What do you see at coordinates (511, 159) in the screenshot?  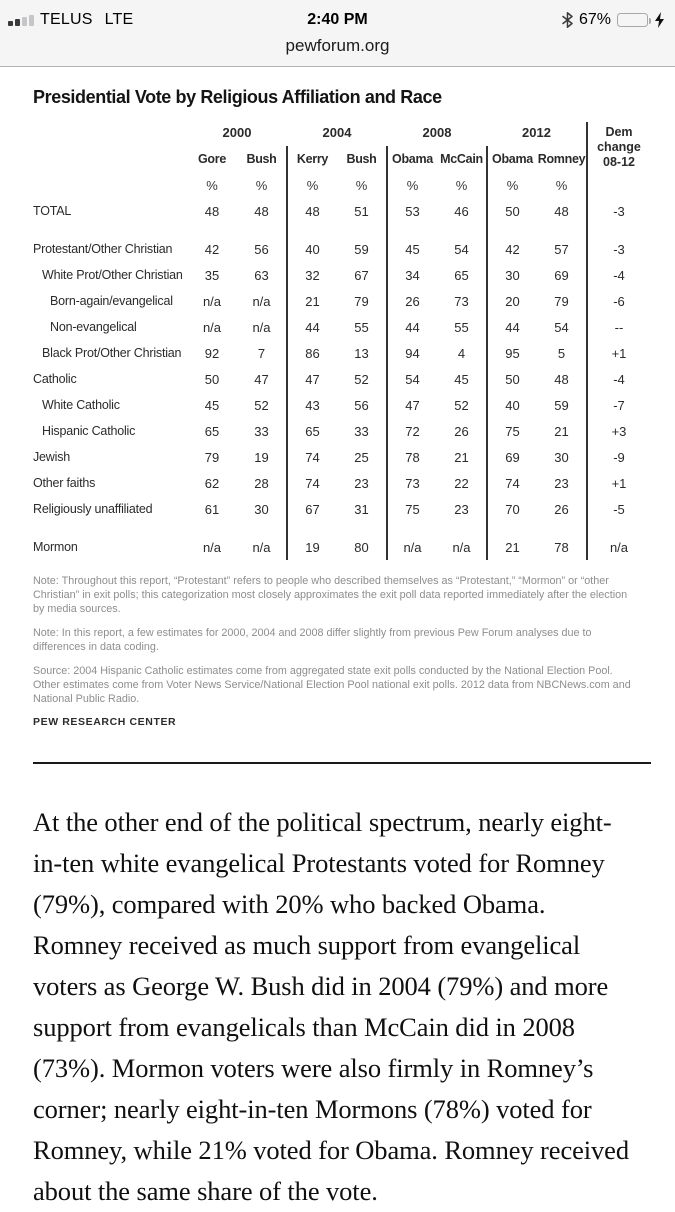 I see `candidate-obama12: Obama` at bounding box center [511, 159].